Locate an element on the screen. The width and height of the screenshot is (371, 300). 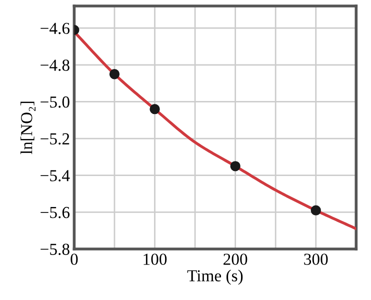
x-tick-label: 0 is located at coordinates (74, 259).